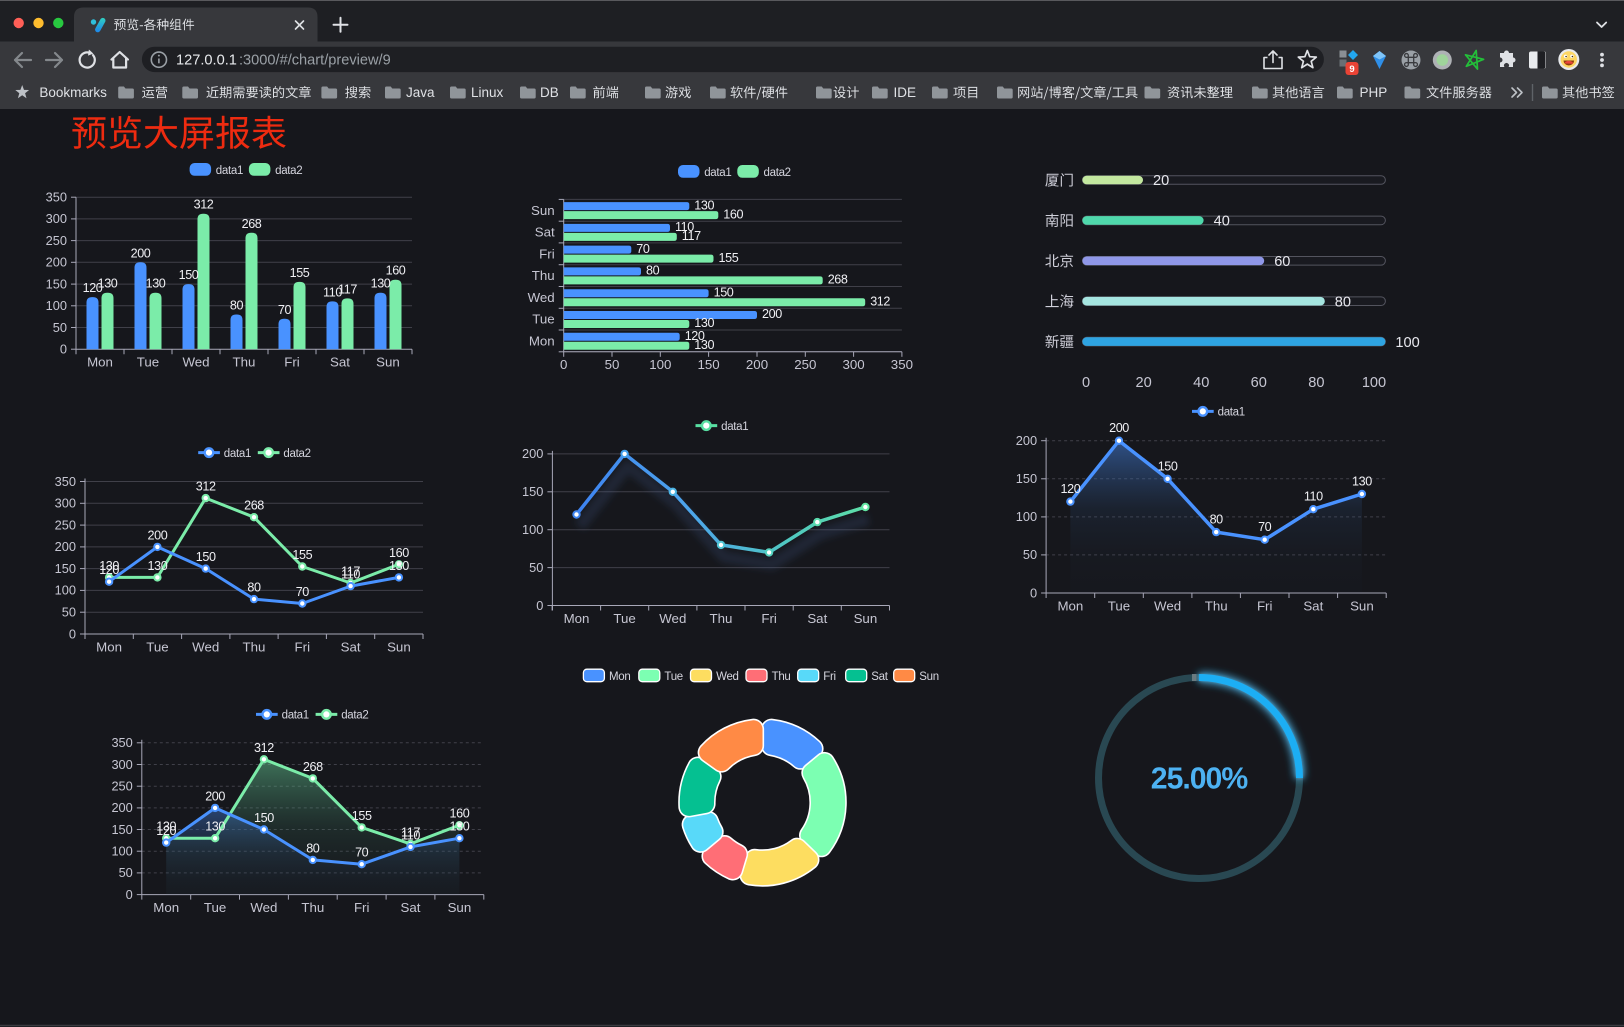 This screenshot has height=1027, width=1624. Describe the element at coordinates (73, 92) in the screenshot. I see `svg-text: Bookmarks` at that location.